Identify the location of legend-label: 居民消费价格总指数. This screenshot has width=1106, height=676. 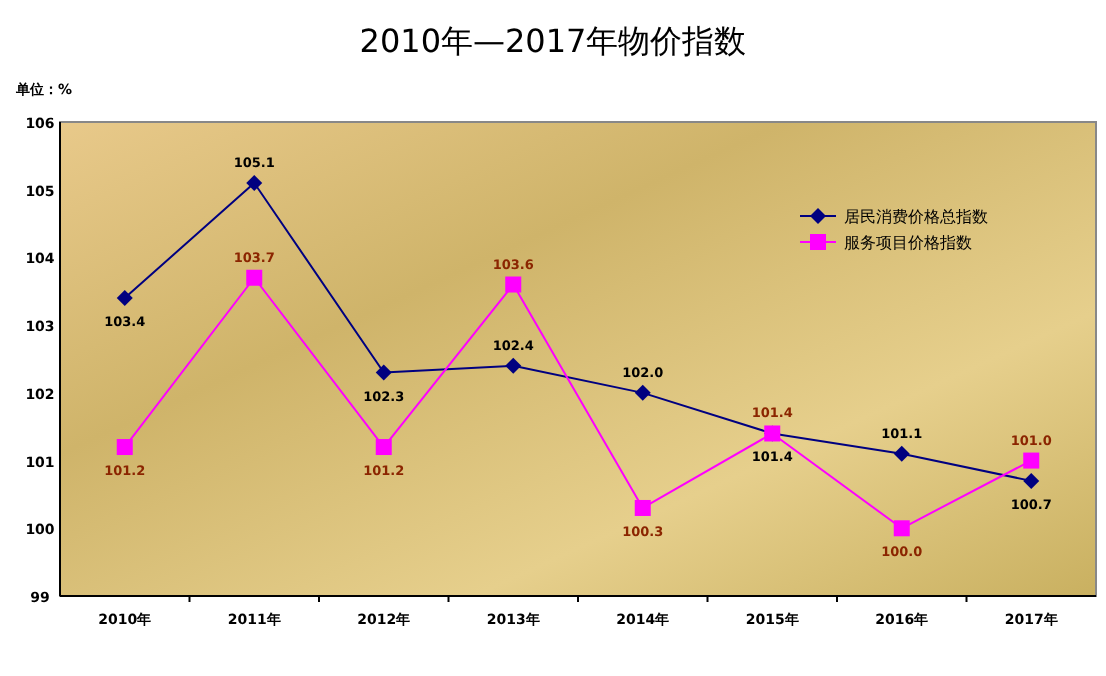
(916, 217).